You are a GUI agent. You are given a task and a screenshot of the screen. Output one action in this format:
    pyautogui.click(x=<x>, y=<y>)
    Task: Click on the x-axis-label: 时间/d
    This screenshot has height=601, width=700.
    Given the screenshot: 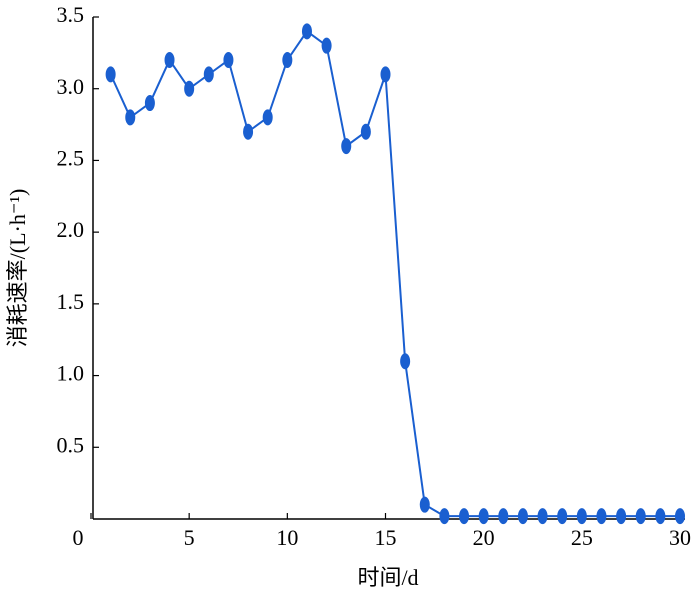 What is the action you would take?
    pyautogui.click(x=387, y=577)
    